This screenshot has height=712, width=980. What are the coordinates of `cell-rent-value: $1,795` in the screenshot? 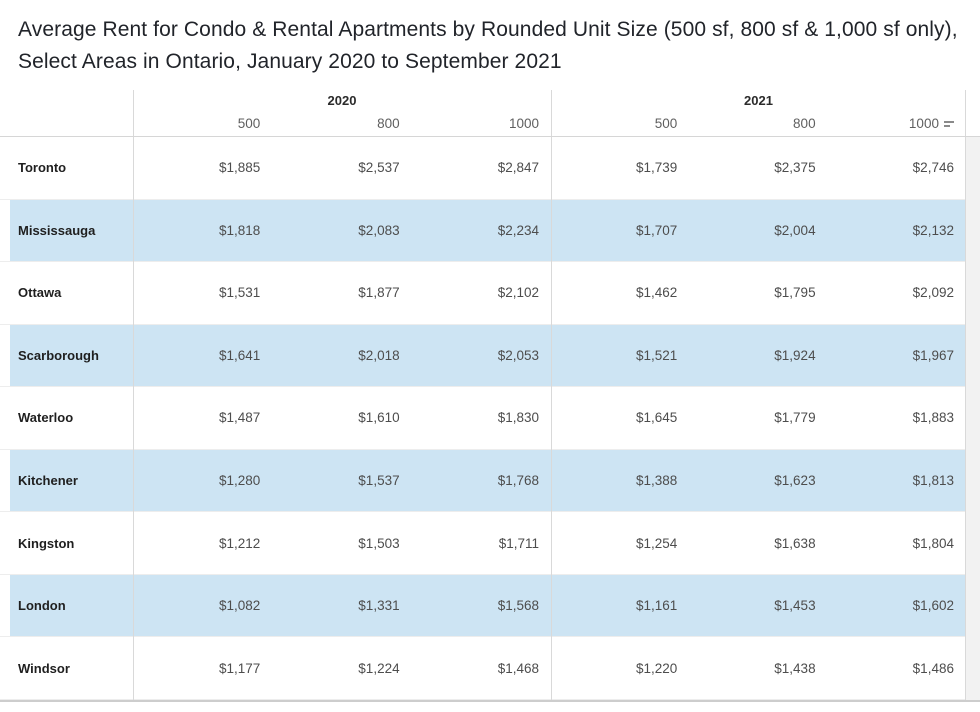 It's located at (795, 293).